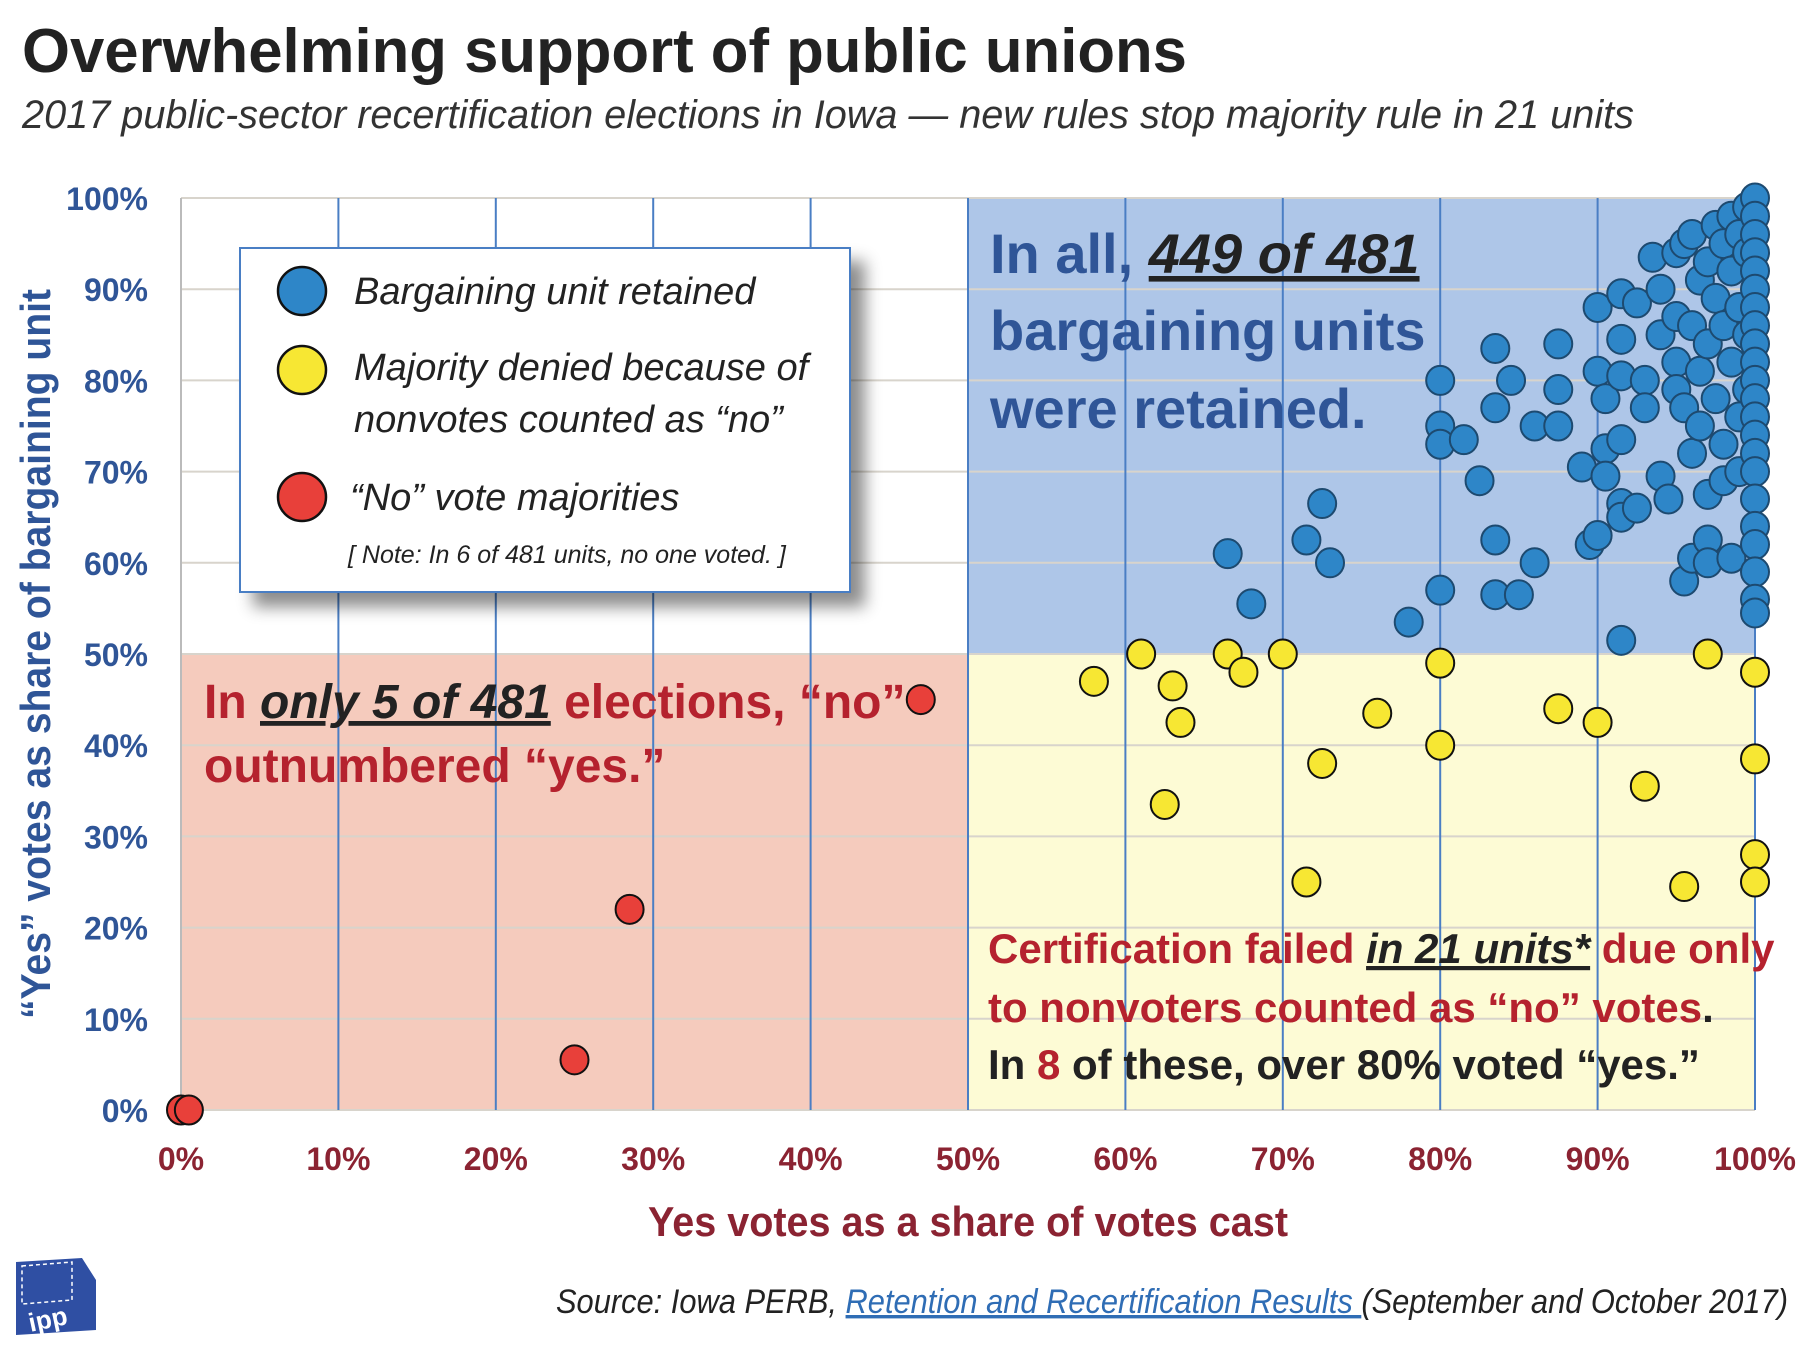  Describe the element at coordinates (35, 654) in the screenshot. I see `y-axis-title: “Yes” votes as share of bargaining unit` at that location.